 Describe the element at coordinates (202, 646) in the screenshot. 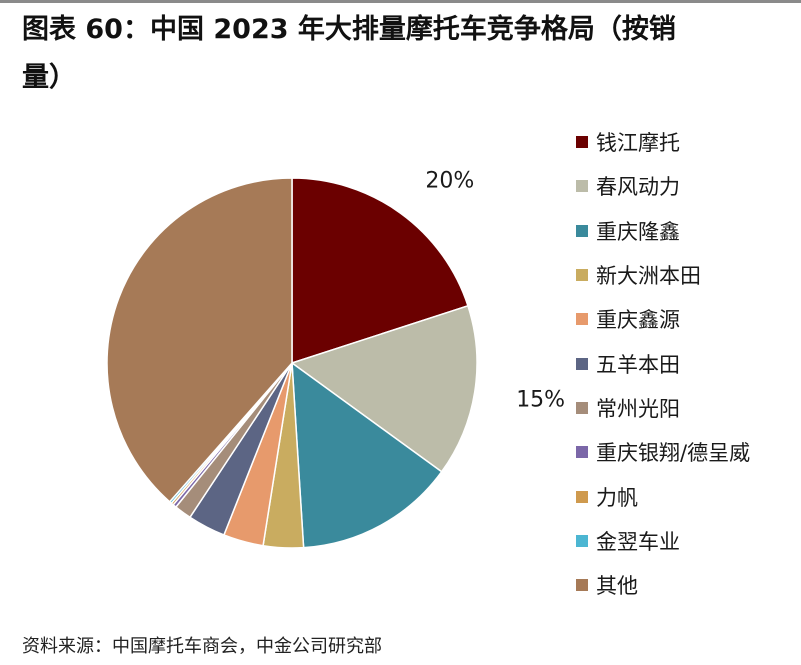

I see `source-note: 资料来源：中国摩托车商会，中金公司研究部` at that location.